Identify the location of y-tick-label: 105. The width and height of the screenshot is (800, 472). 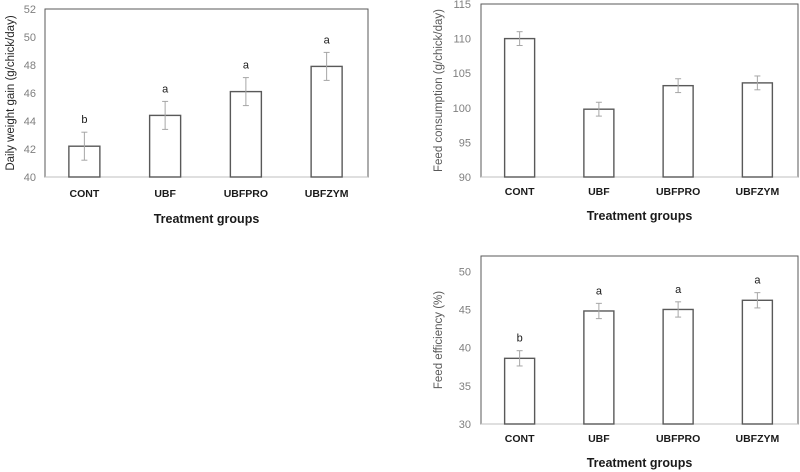
(462, 74).